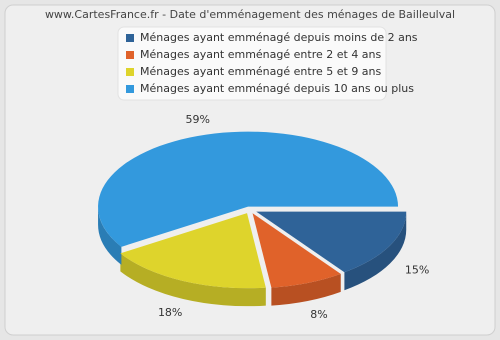  What do you see at coordinates (252, 63) in the screenshot?
I see `legend` at bounding box center [252, 63].